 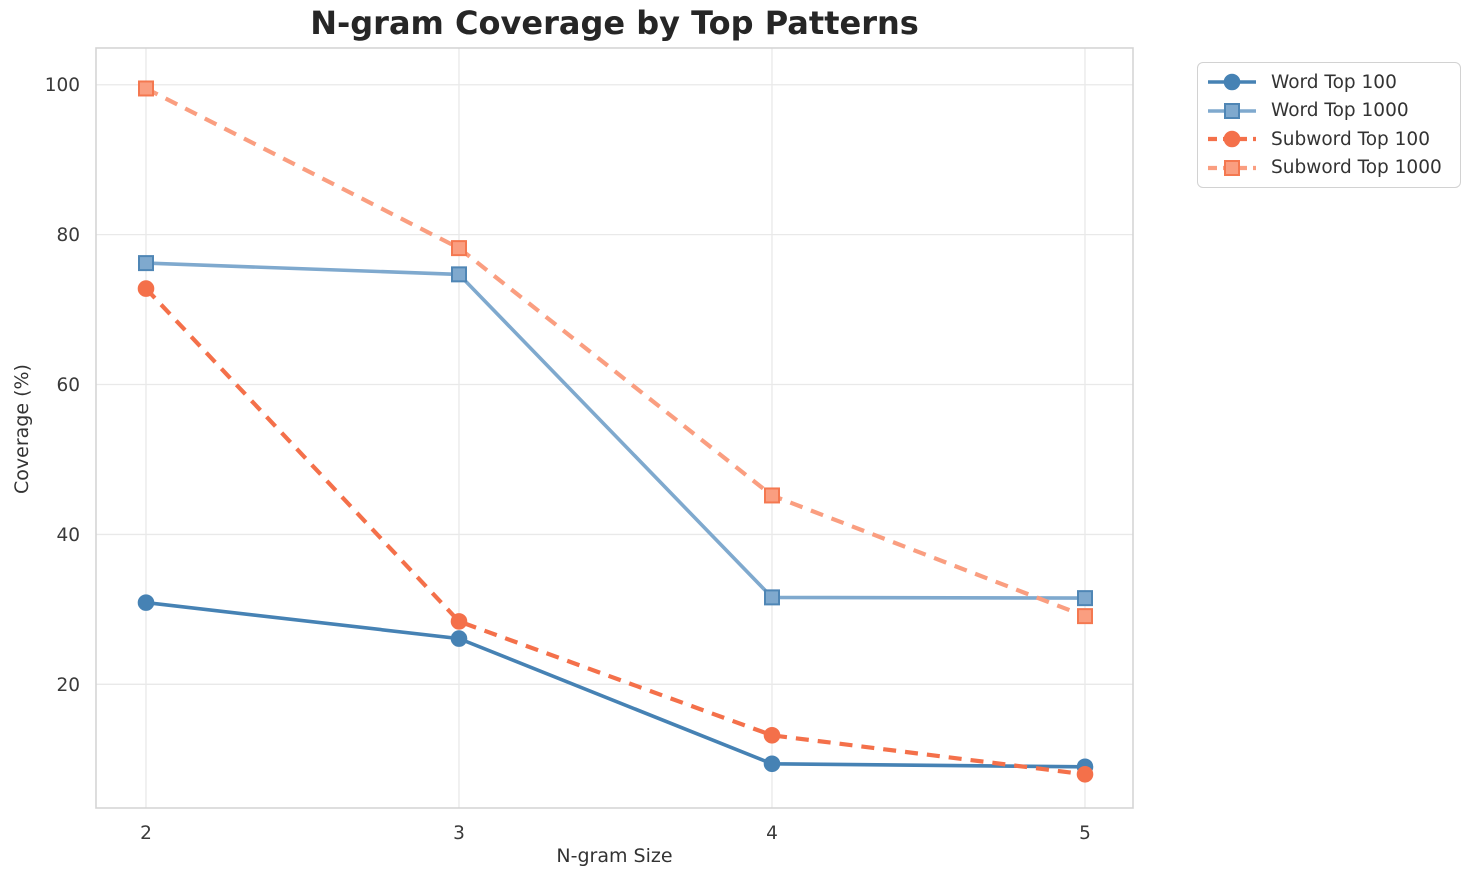 I want to click on legend-label: Word Top 1000, so click(x=1340, y=111).